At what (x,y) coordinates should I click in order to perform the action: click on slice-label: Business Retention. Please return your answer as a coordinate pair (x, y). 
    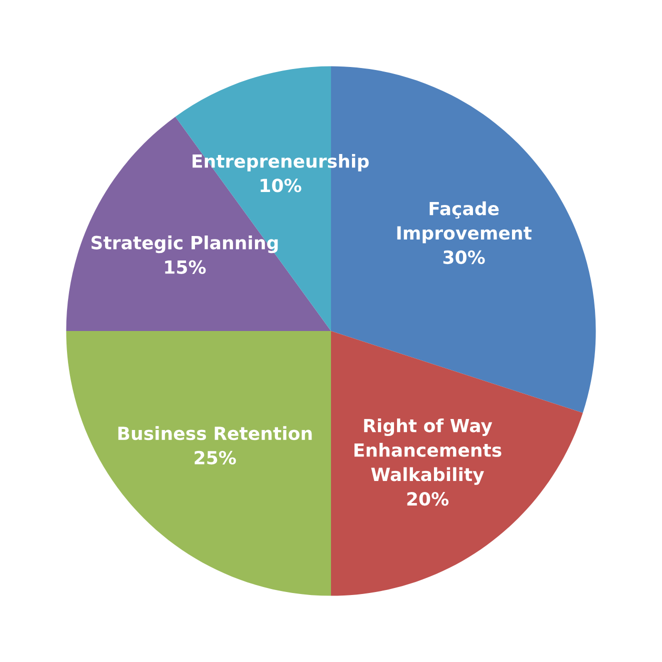
    Looking at the image, I should click on (215, 433).